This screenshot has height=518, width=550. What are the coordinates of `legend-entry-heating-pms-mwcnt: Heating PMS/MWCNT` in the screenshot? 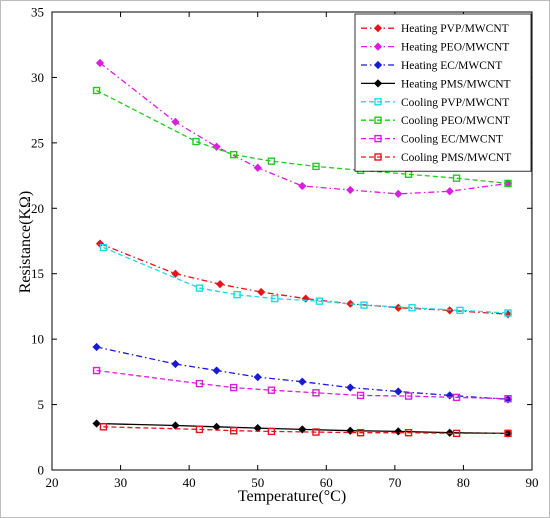 It's located at (436, 84).